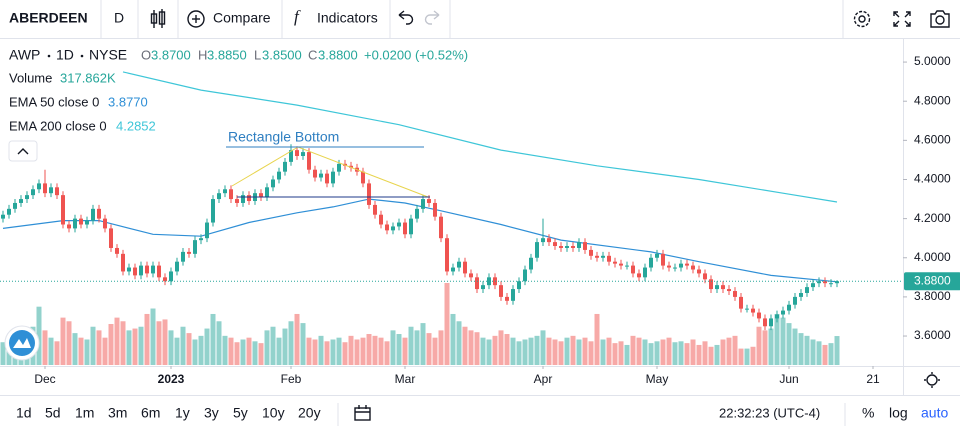 This screenshot has height=433, width=960. Describe the element at coordinates (65, 55) in the screenshot. I see `legend-interval: 1D` at that location.